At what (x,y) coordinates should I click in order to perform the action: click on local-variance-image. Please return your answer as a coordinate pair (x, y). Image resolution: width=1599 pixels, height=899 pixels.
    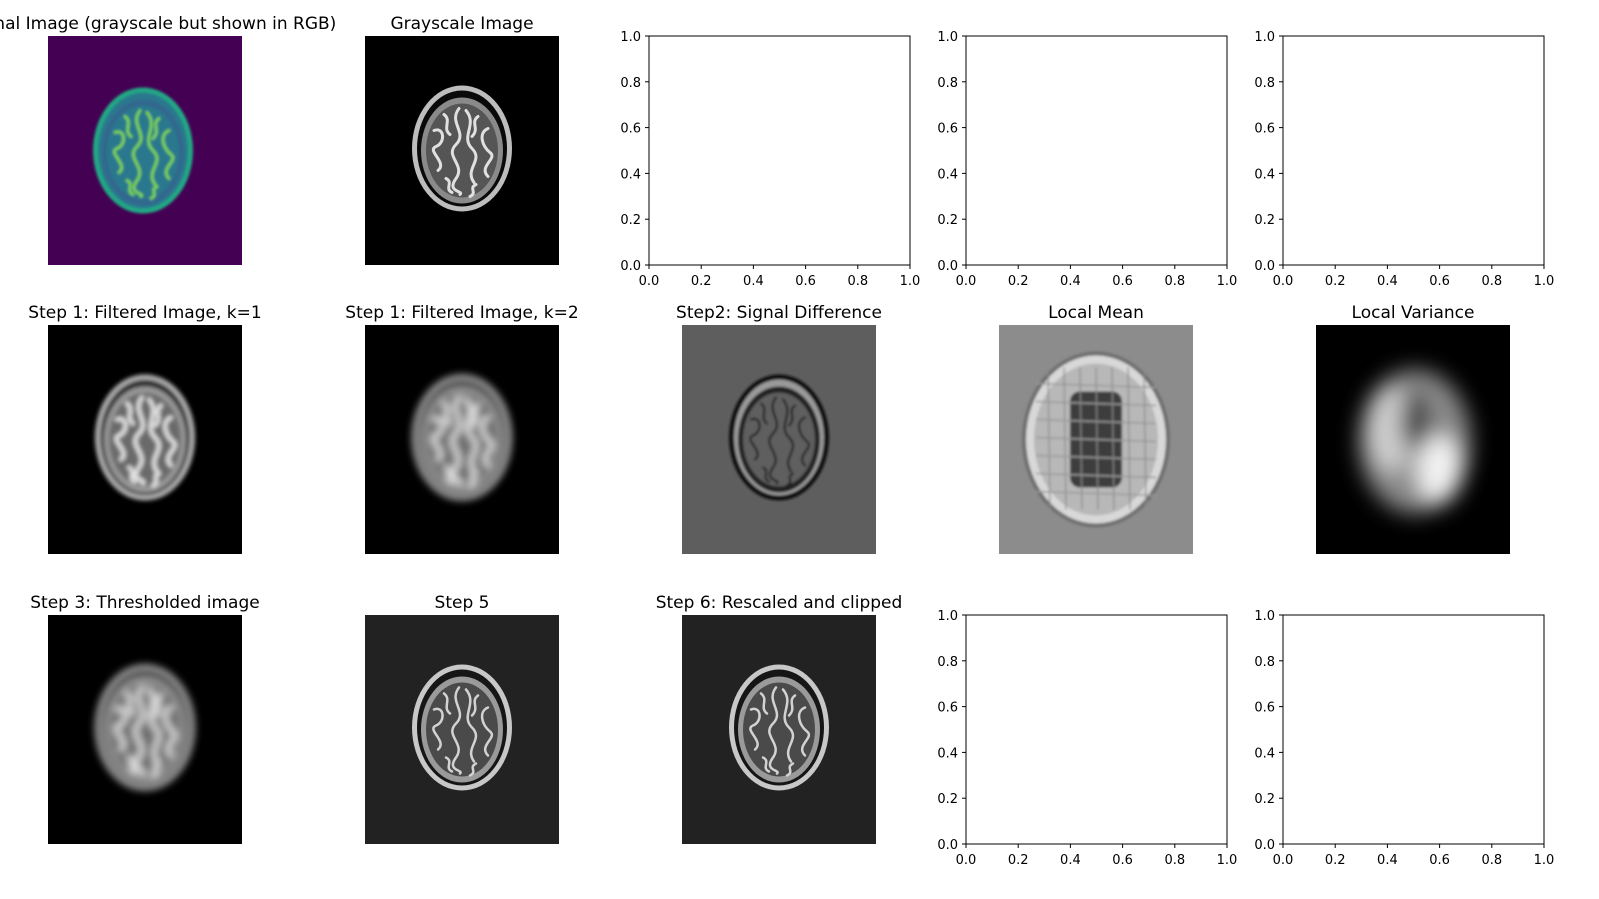
    Looking at the image, I should click on (1415, 441).